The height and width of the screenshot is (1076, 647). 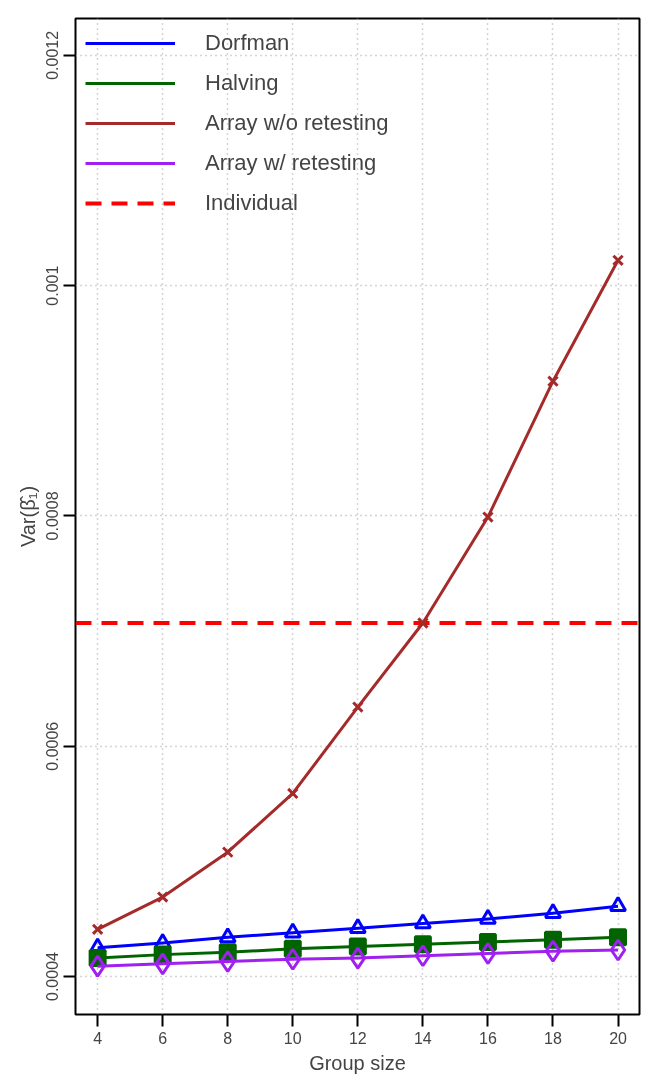 I want to click on x-tick-label: 16, so click(x=488, y=1038).